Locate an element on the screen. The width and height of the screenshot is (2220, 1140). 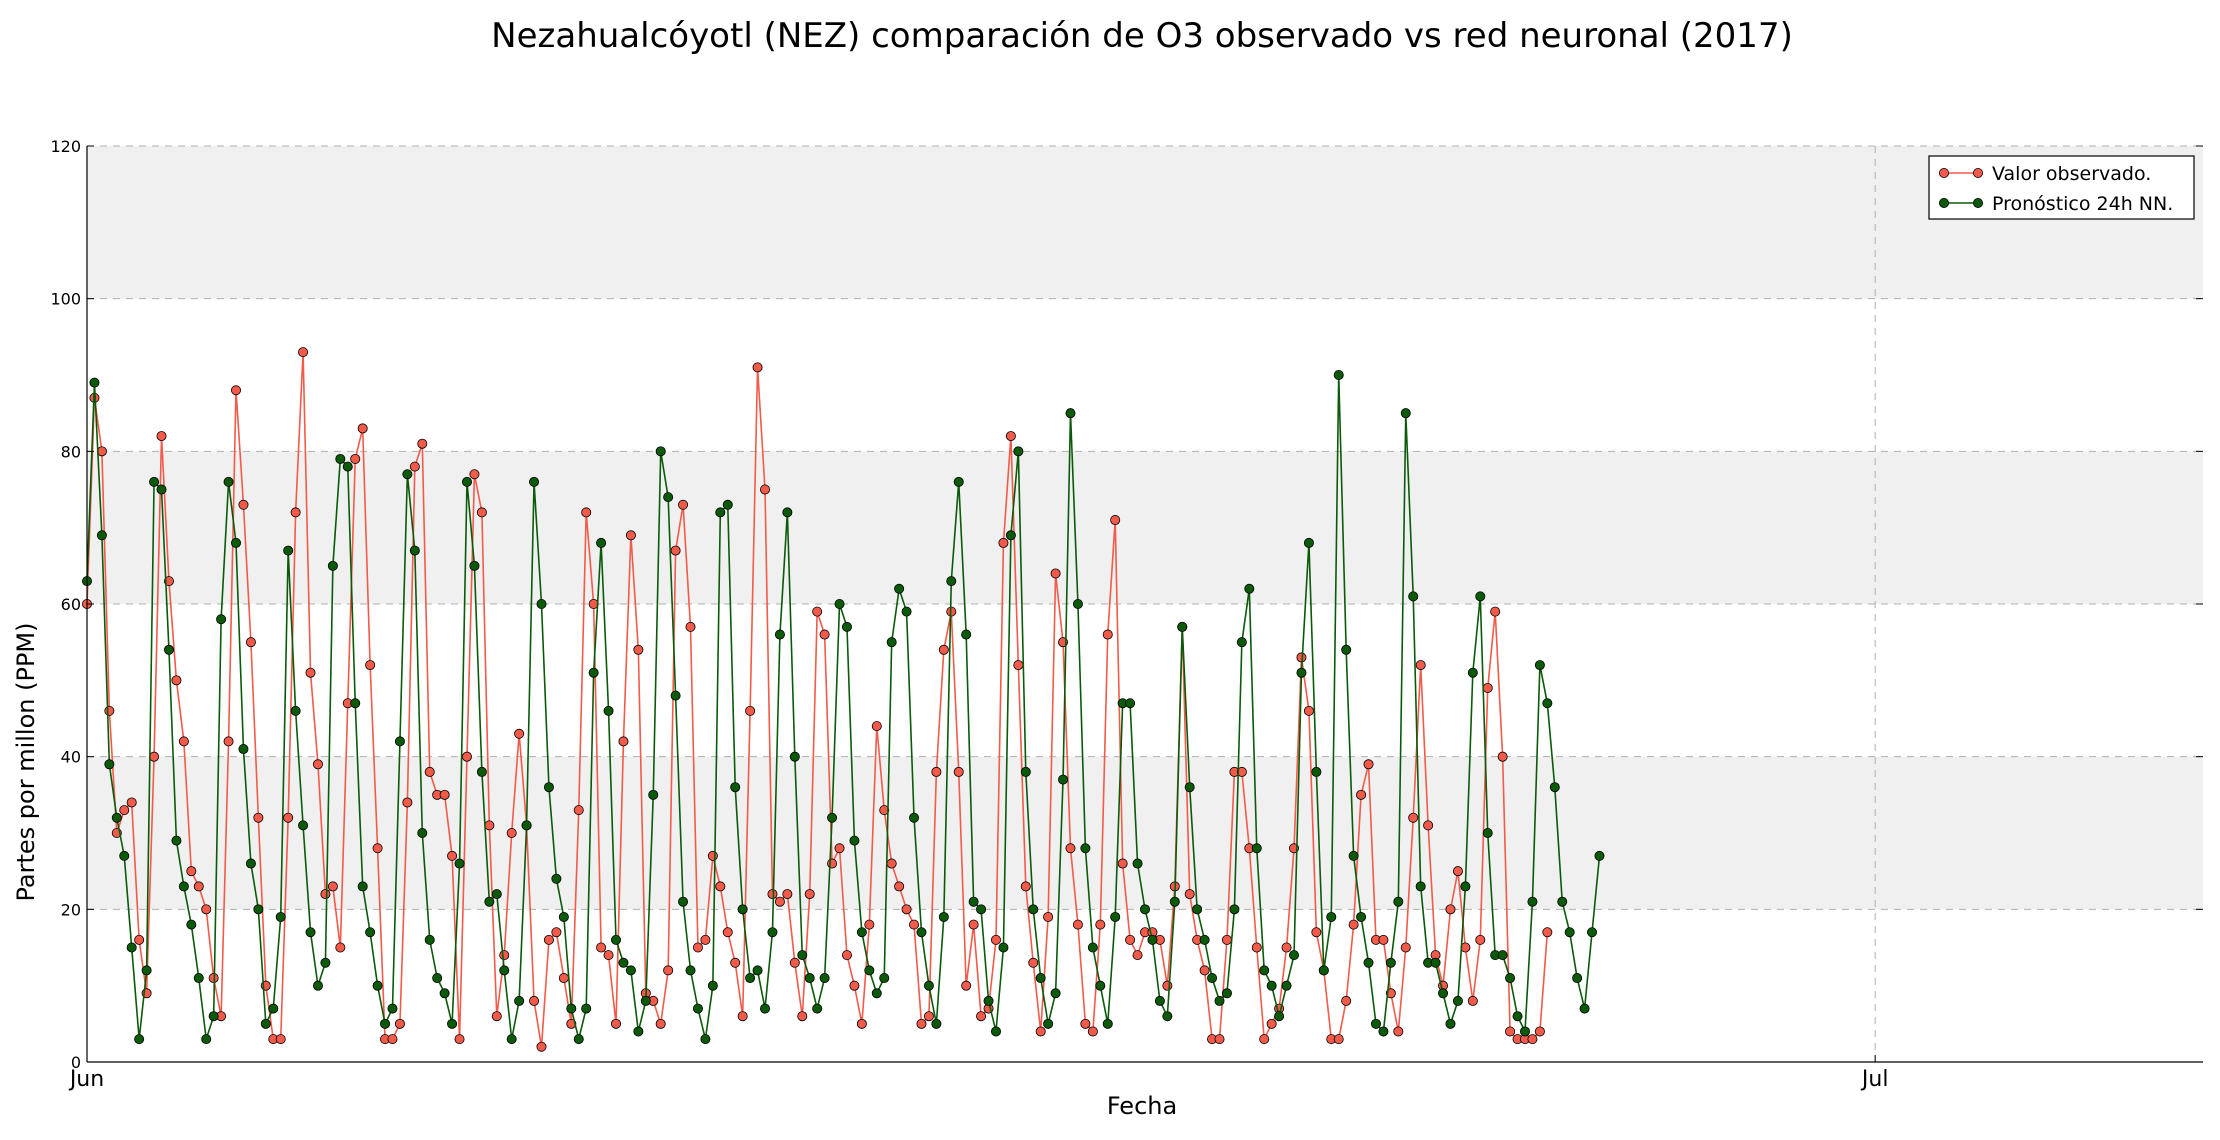
y-tick-label: 120 is located at coordinates (65, 146).